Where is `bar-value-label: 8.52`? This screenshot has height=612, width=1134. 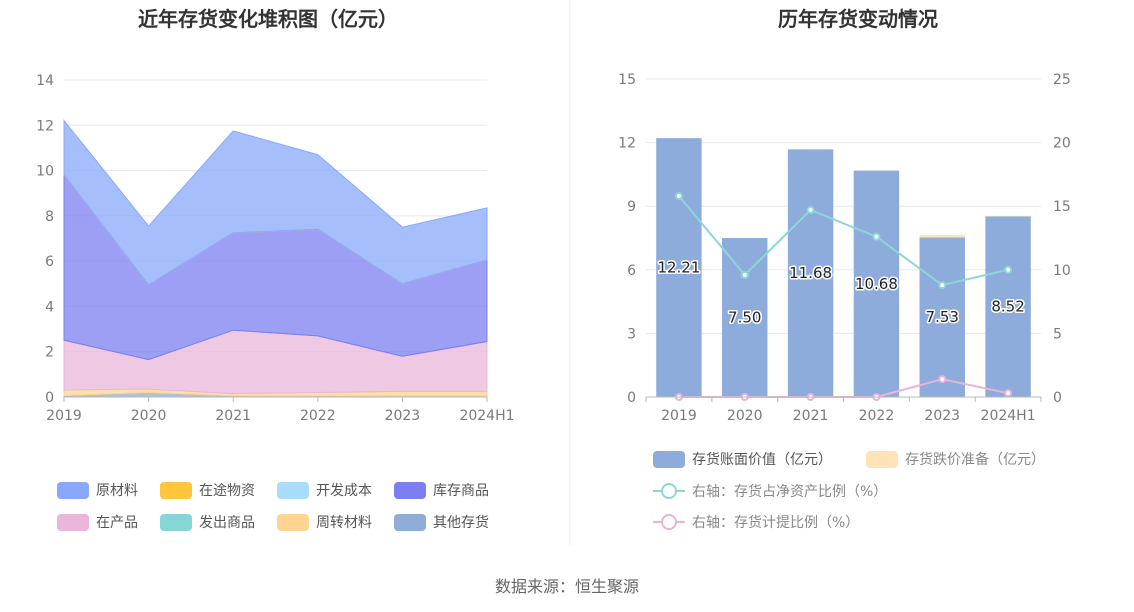 bar-value-label: 8.52 is located at coordinates (1007, 307).